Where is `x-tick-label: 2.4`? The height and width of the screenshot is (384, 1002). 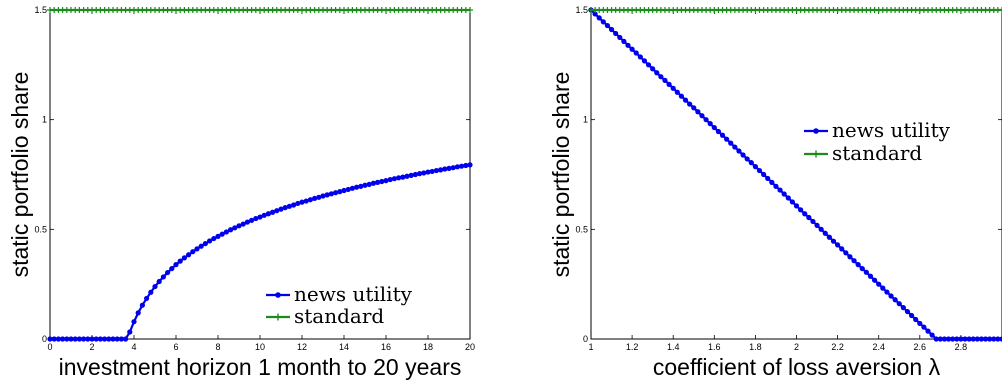 x-tick-label: 2.4 is located at coordinates (878, 347).